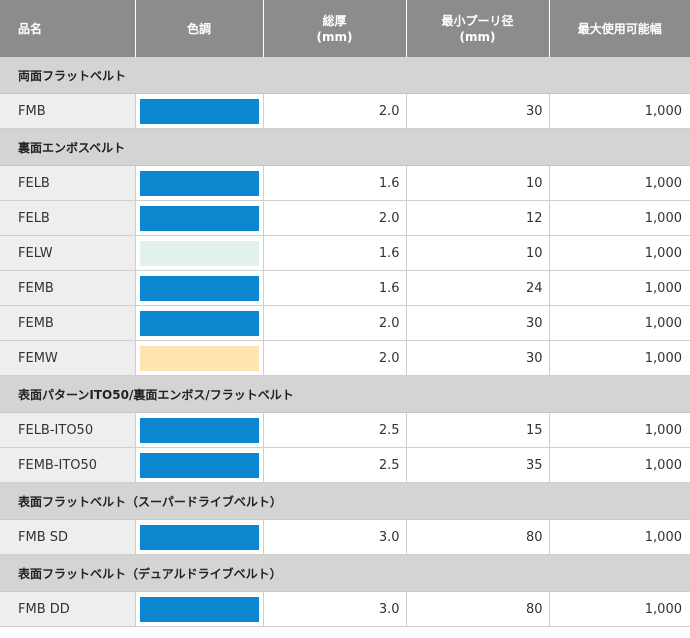  I want to click on section-title: 両面フラットベルト, so click(345, 75).